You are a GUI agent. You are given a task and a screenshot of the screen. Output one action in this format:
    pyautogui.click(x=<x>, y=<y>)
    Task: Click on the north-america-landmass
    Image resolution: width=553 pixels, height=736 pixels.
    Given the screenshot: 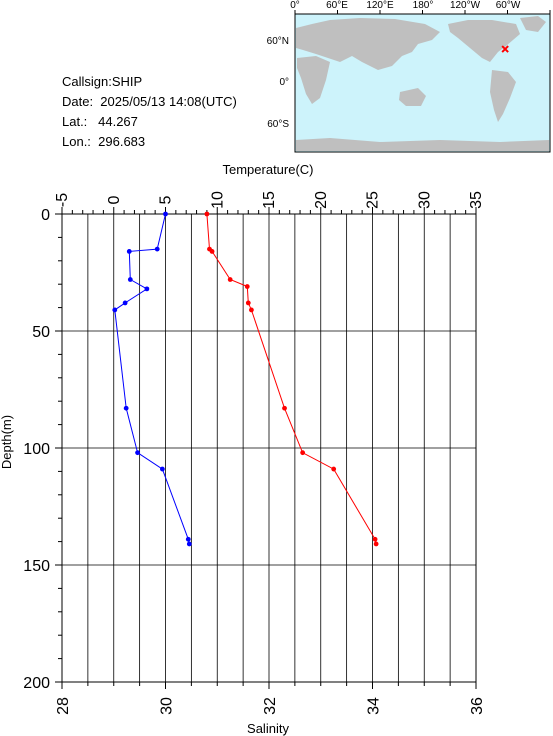 What is the action you would take?
    pyautogui.click(x=484, y=41)
    